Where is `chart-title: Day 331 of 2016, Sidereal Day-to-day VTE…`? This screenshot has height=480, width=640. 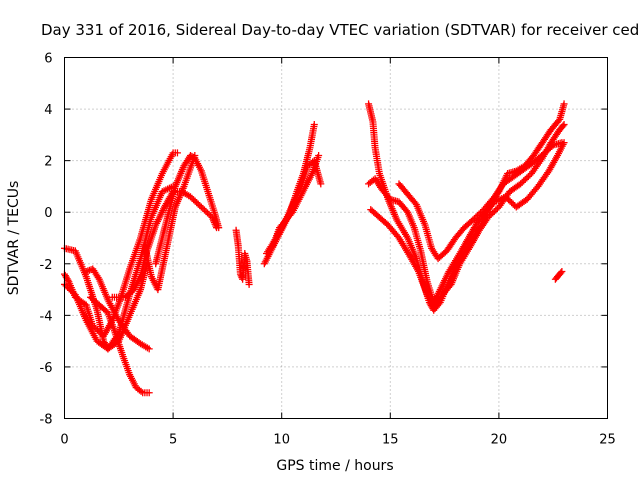
chart-title: Day 331 of 2016, Sidereal Day-to-day VTE… is located at coordinates (340, 30).